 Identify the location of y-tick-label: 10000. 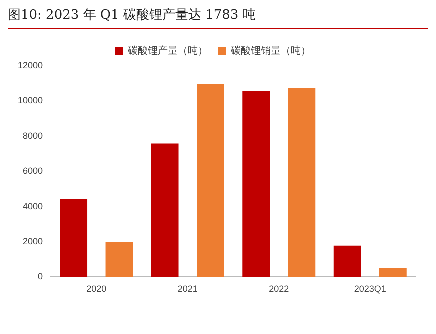
(31, 101).